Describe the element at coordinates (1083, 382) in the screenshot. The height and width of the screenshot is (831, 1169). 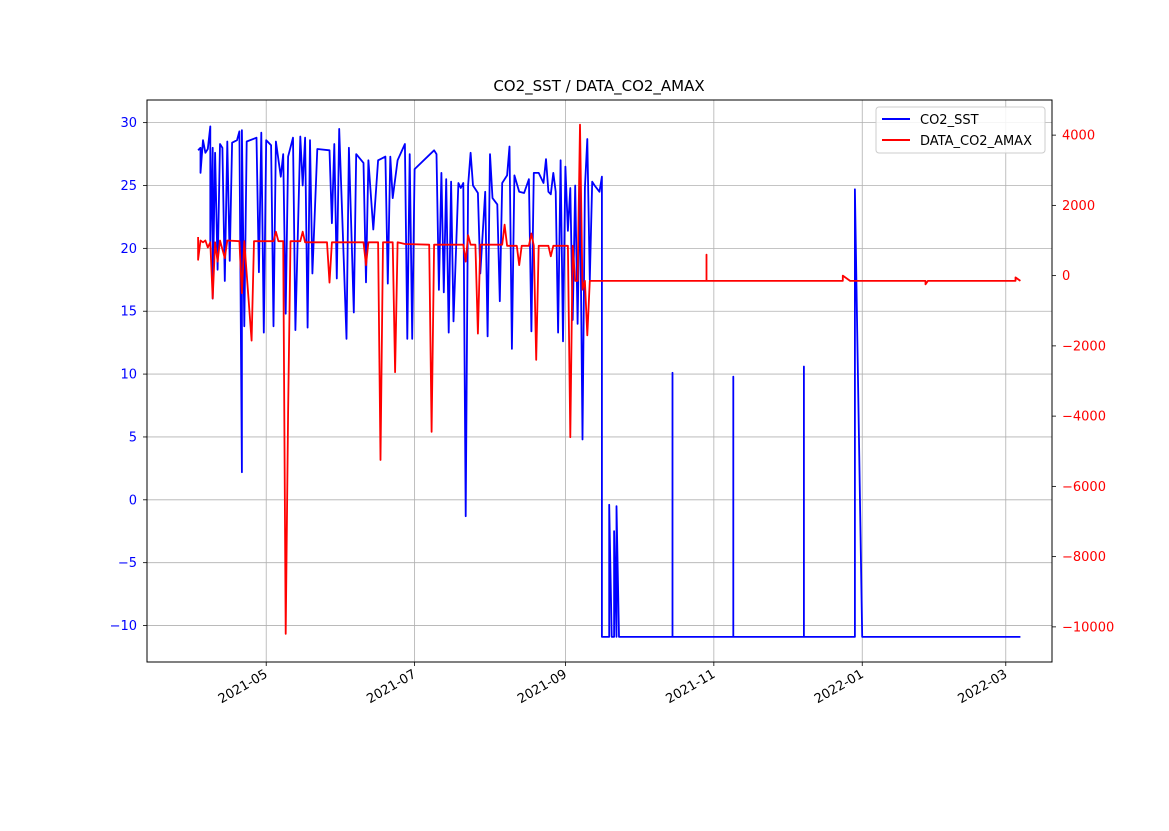
I see `y-axis-right: −10000 −8000 −6000 −4000 −2000 0 2000 4000` at that location.